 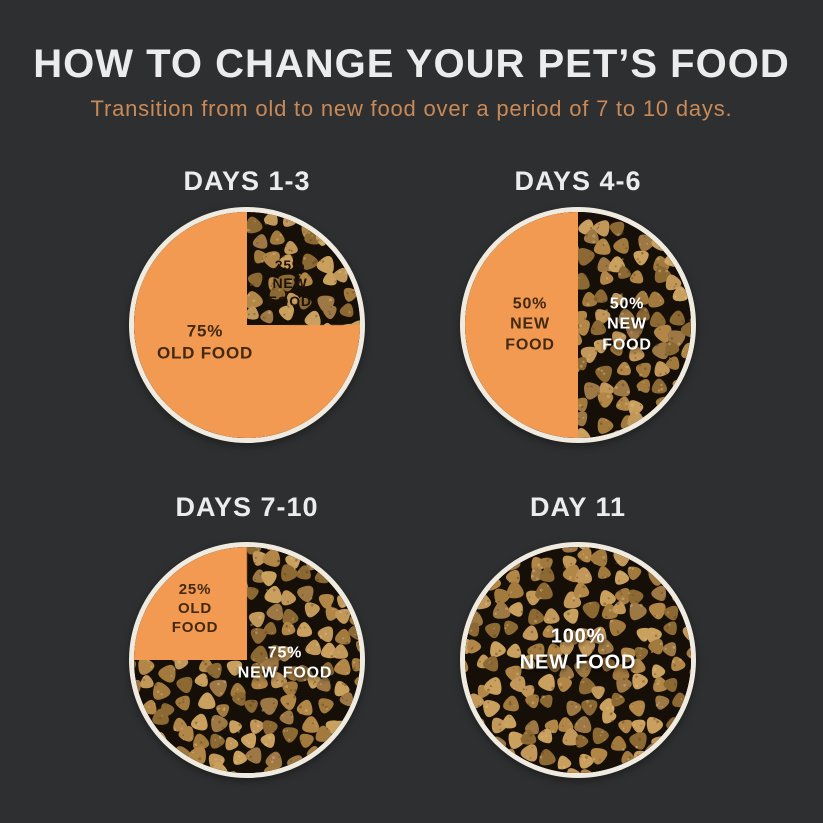 I want to click on slice-label-old-food: 25% OLD FOOD, so click(x=195, y=609).